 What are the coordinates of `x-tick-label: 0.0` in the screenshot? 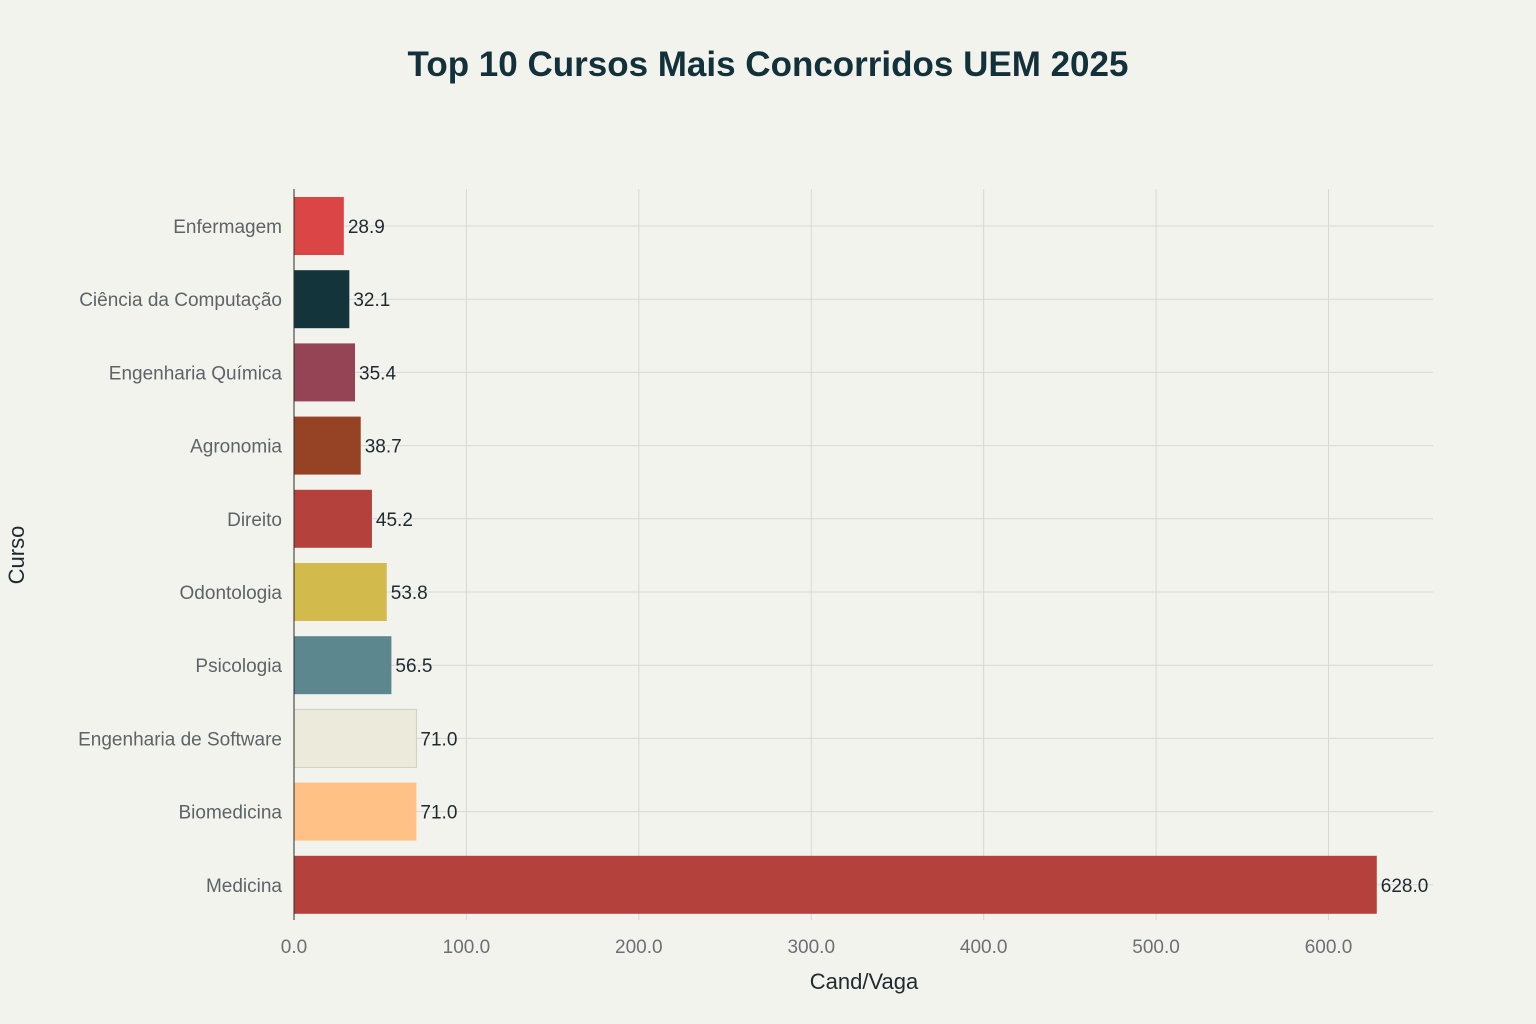 It's located at (294, 947).